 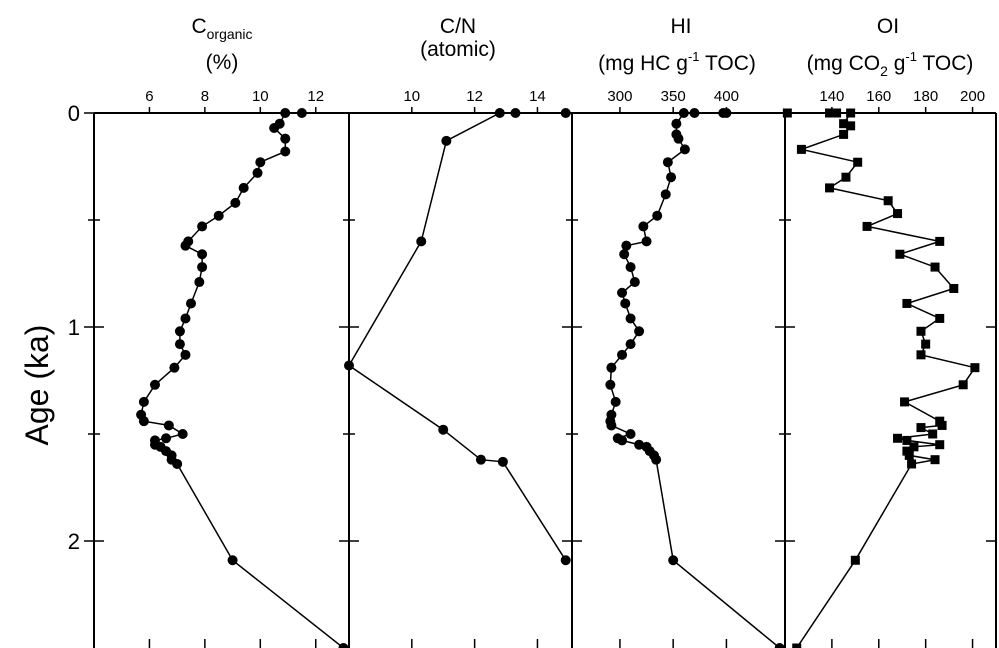 What do you see at coordinates (972, 96) in the screenshot?
I see `panel-oi-xtick-label: 200` at bounding box center [972, 96].